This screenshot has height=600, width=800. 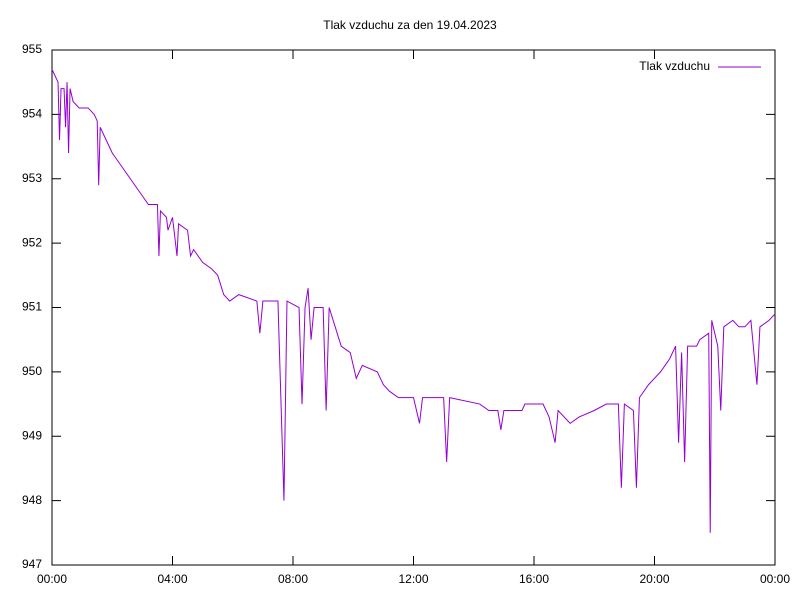 What do you see at coordinates (32, 371) in the screenshot?
I see `y-tick-label: 950` at bounding box center [32, 371].